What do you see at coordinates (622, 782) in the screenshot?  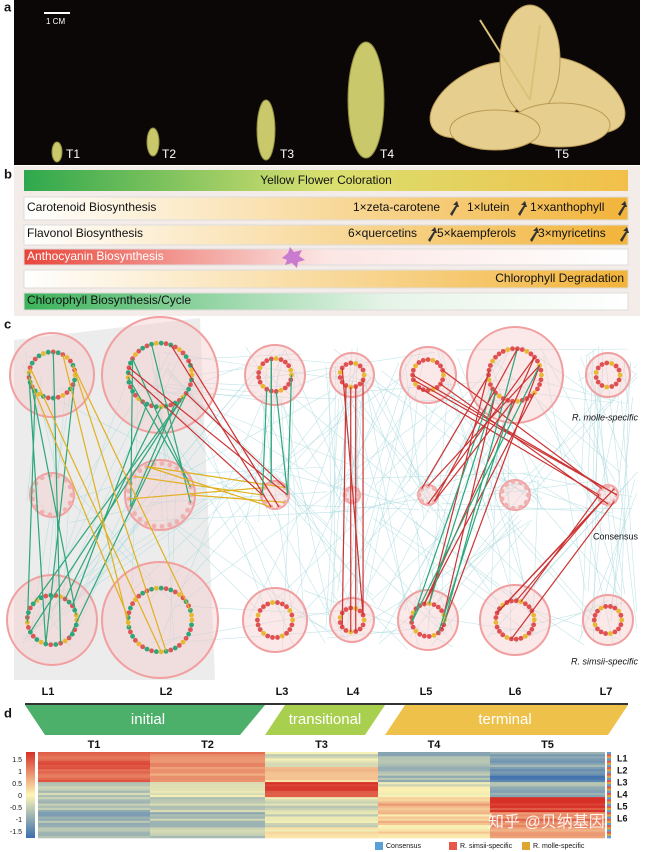 I see `module-label: L3` at bounding box center [622, 782].